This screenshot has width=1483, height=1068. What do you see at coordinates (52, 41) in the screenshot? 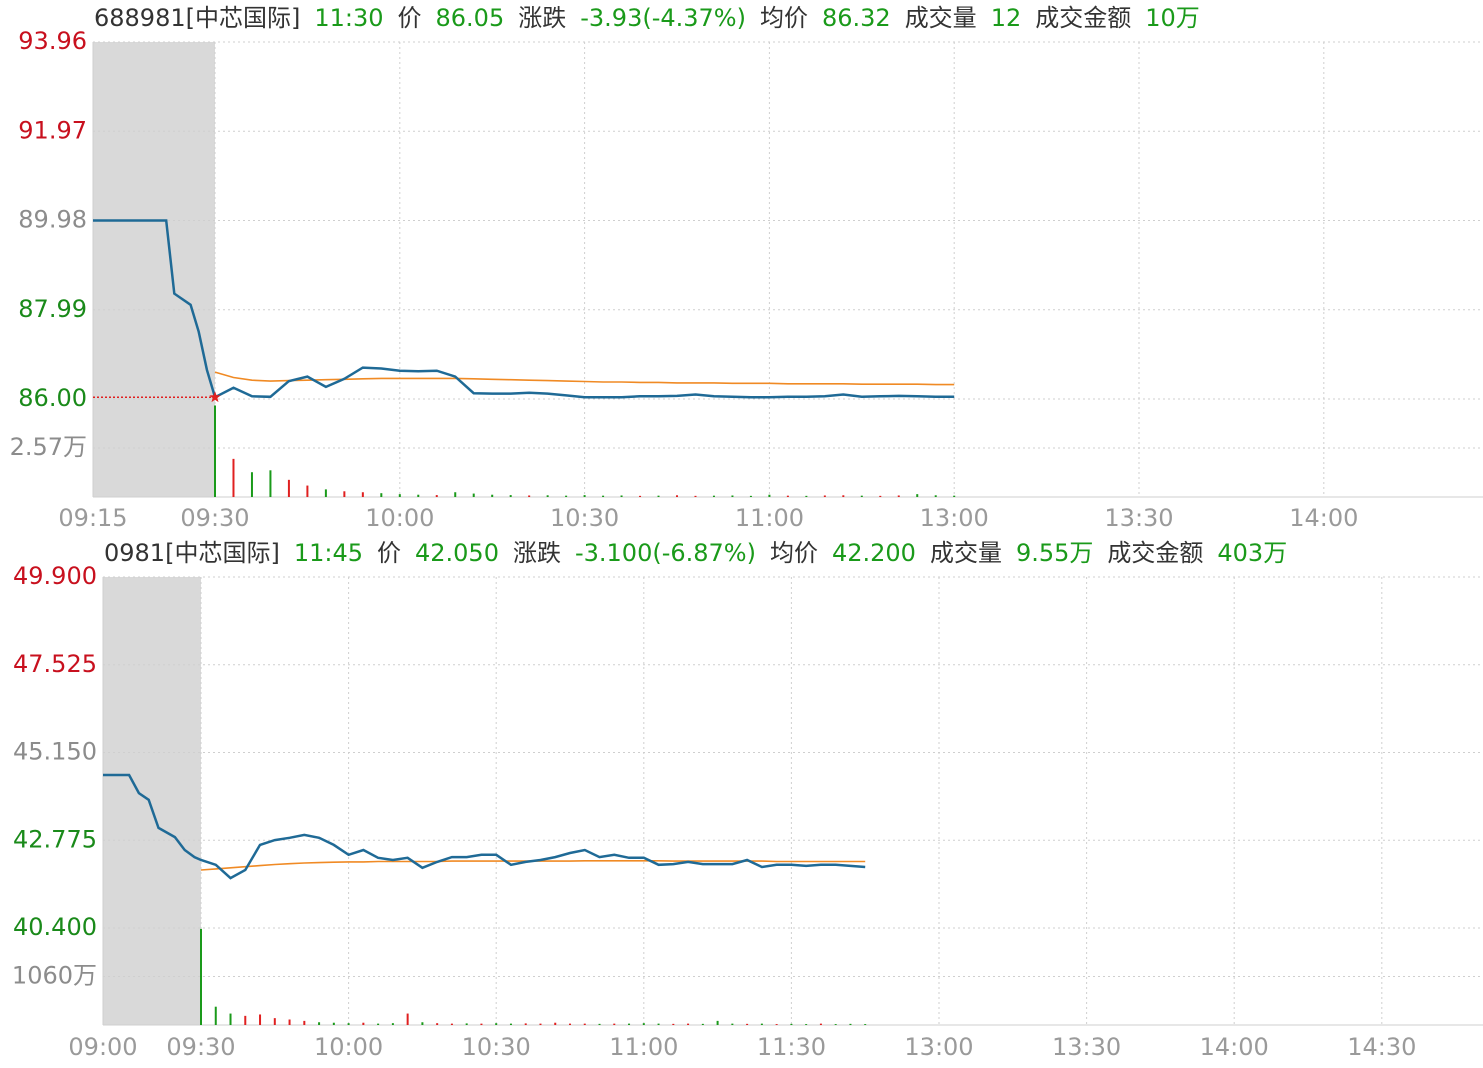
I see `y-tick-label: 93.96` at bounding box center [52, 41].